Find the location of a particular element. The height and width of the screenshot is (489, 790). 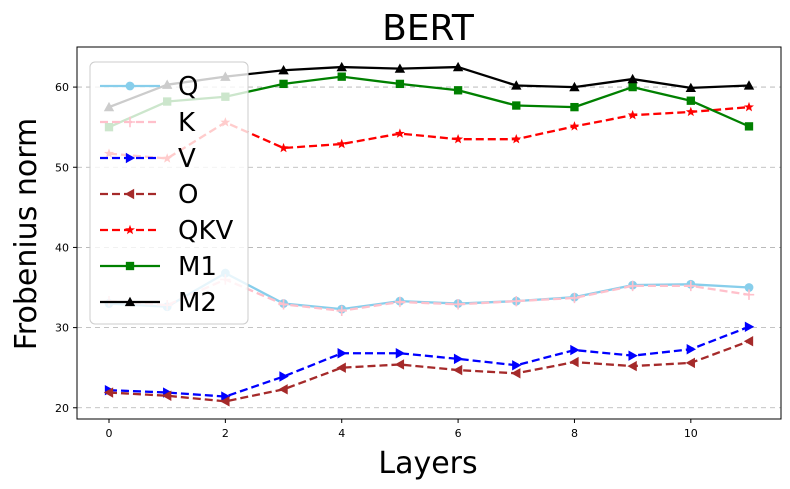

y-tick-label: 40 is located at coordinates (62, 247).